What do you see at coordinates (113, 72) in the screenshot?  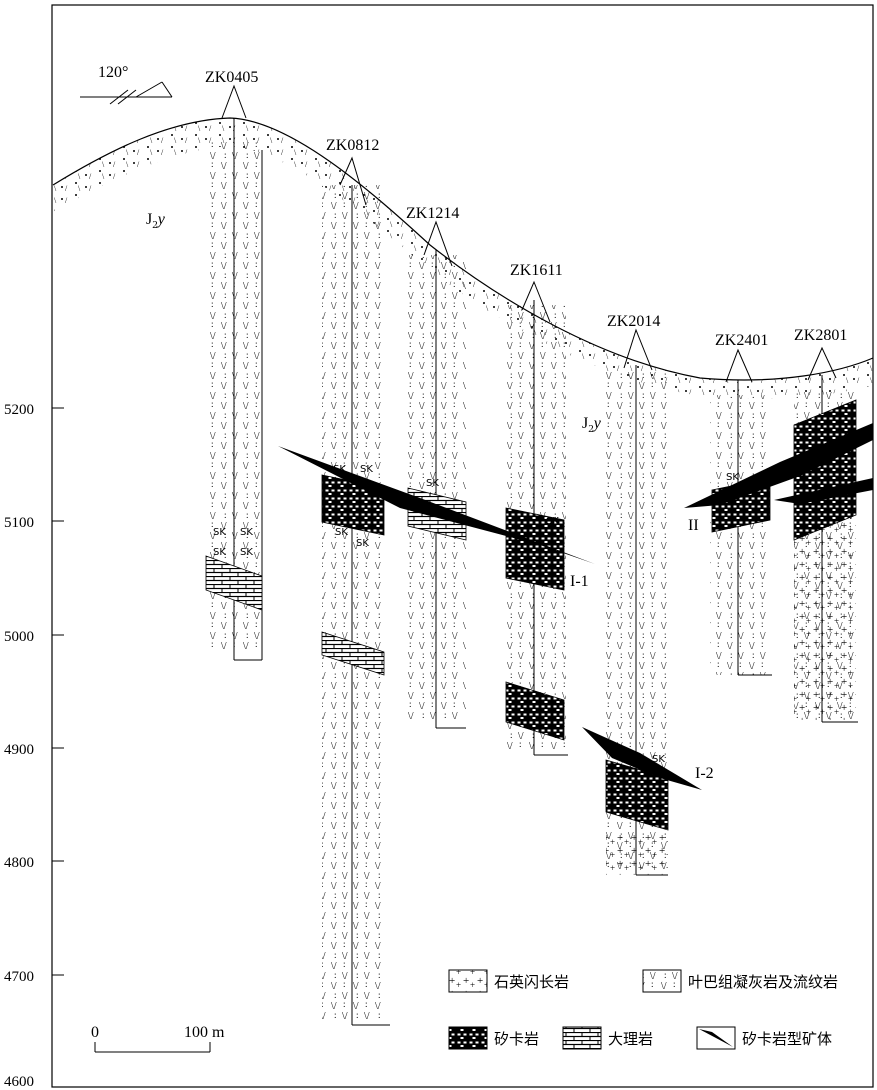 I see `orientation-label: 120°` at bounding box center [113, 72].